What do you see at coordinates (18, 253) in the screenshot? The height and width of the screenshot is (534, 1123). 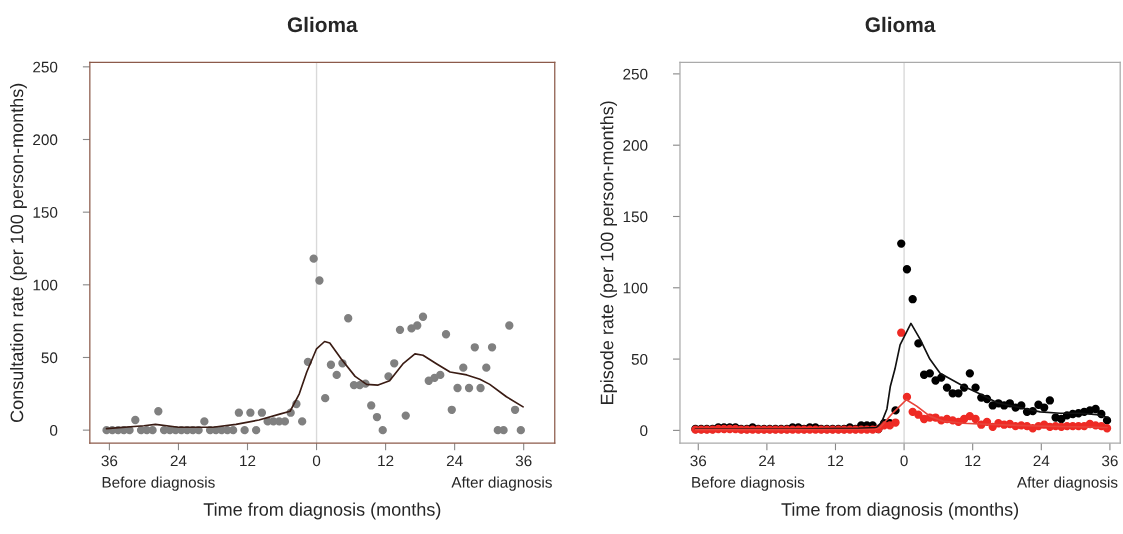 I see `y-axis-title: Consultation rate (per 100 person-months)` at bounding box center [18, 253].